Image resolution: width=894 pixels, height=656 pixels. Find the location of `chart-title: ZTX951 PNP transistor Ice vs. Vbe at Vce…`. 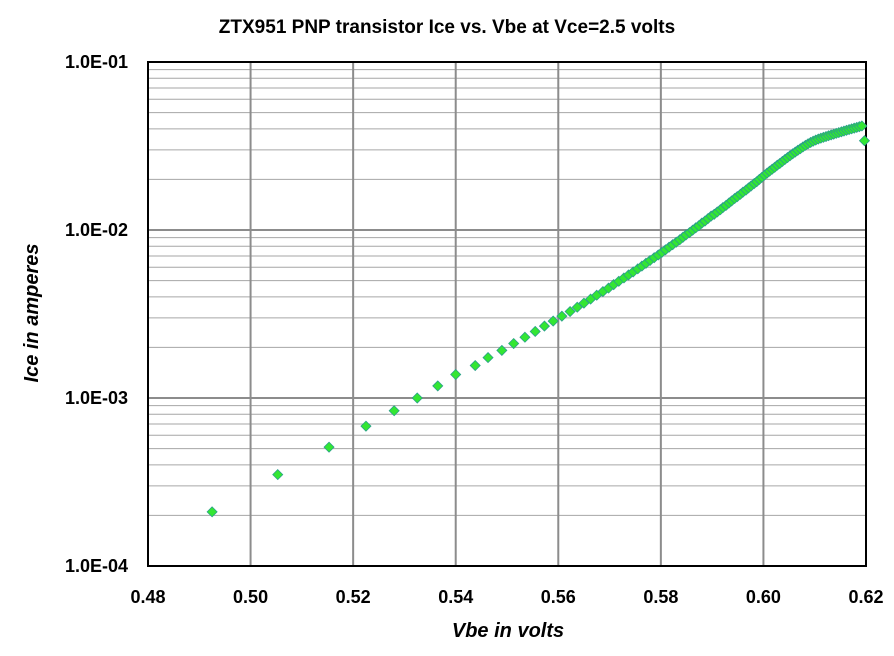

chart-title: ZTX951 PNP transistor Ice vs. Vbe at Vce… is located at coordinates (447, 27).